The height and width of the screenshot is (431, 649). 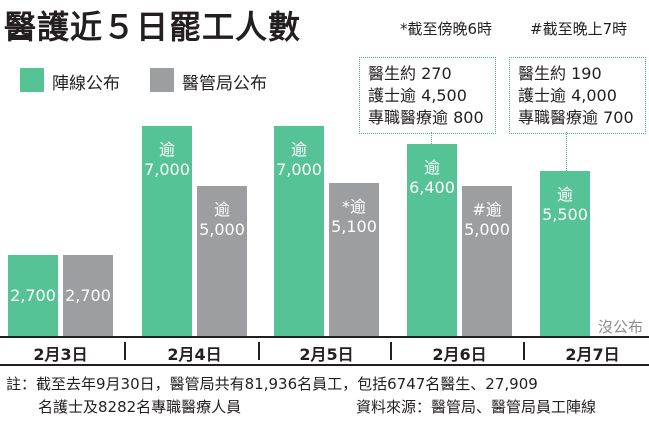 I want to click on bar-union-1: 2,700, so click(x=33, y=295).